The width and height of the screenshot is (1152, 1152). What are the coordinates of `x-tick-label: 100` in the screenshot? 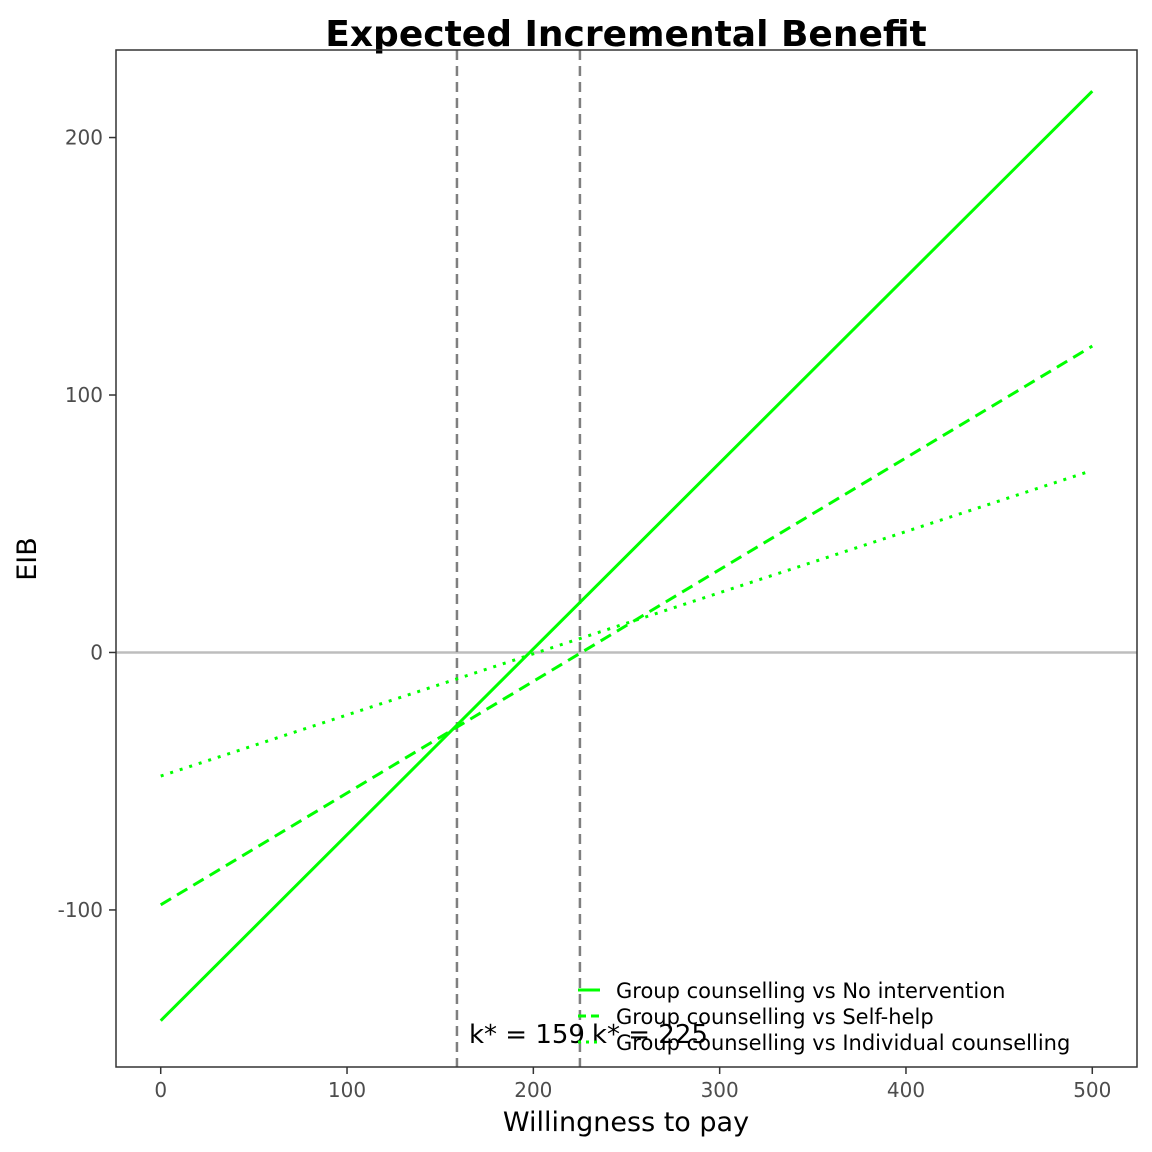 It's located at (347, 1090).